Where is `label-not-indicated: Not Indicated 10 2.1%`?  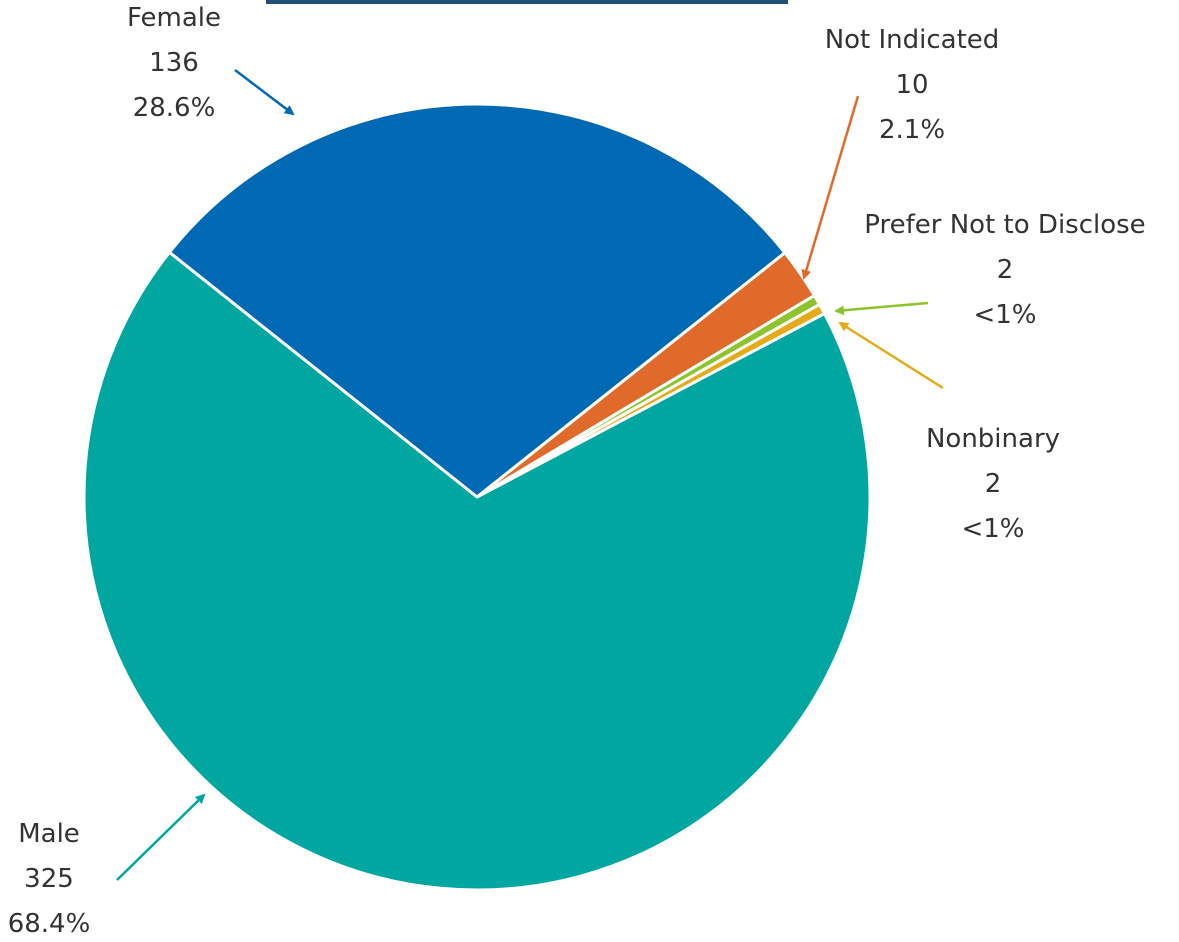
label-not-indicated: Not Indicated 10 2.1% is located at coordinates (912, 85).